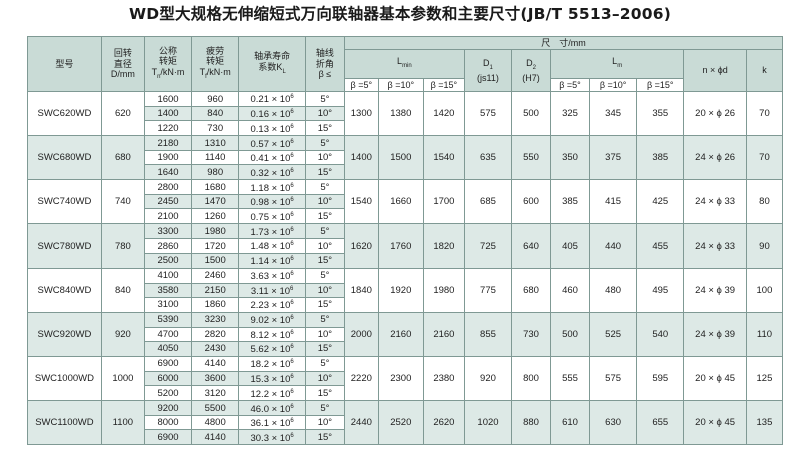  I want to click on cell-model: SWC840WD, so click(64, 290).